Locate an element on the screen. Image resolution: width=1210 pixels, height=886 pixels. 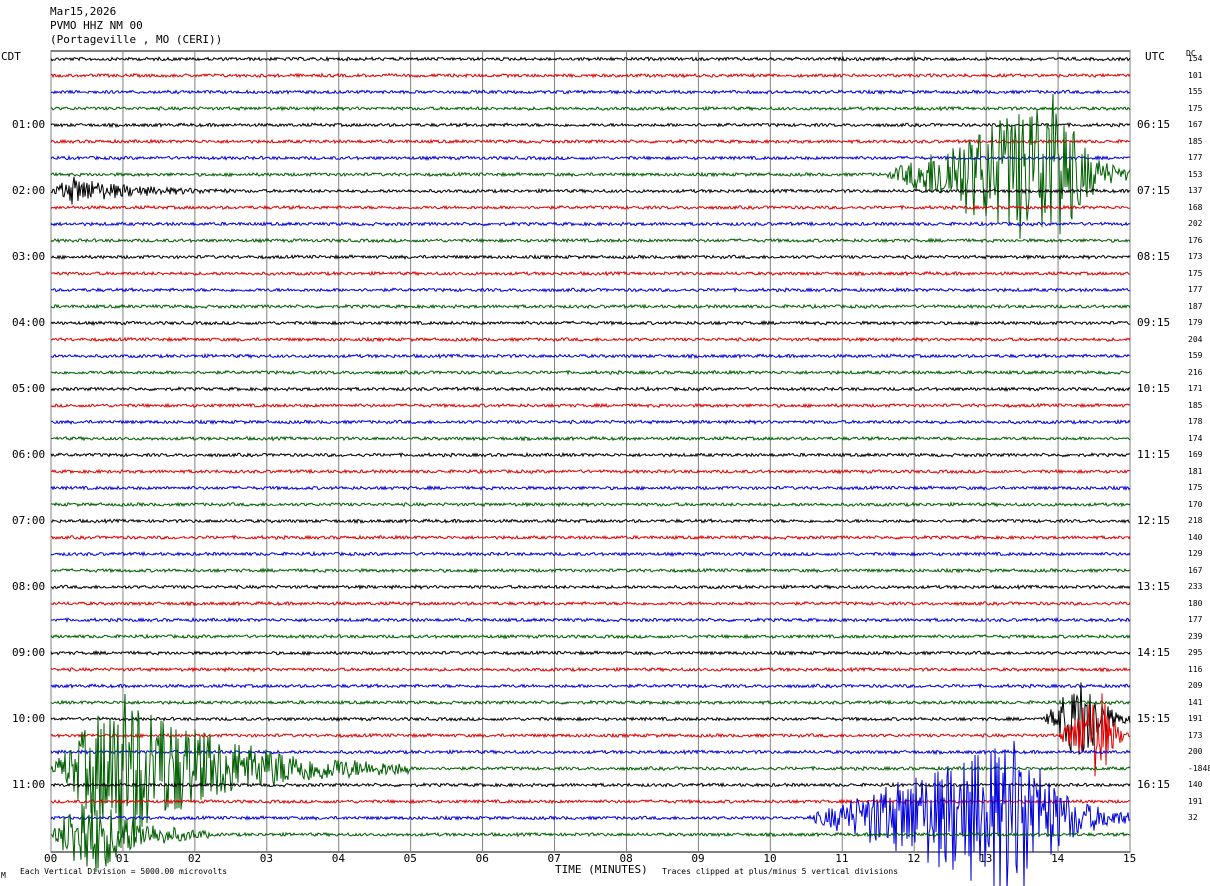
dc-offset-label: 179 is located at coordinates (1195, 322).